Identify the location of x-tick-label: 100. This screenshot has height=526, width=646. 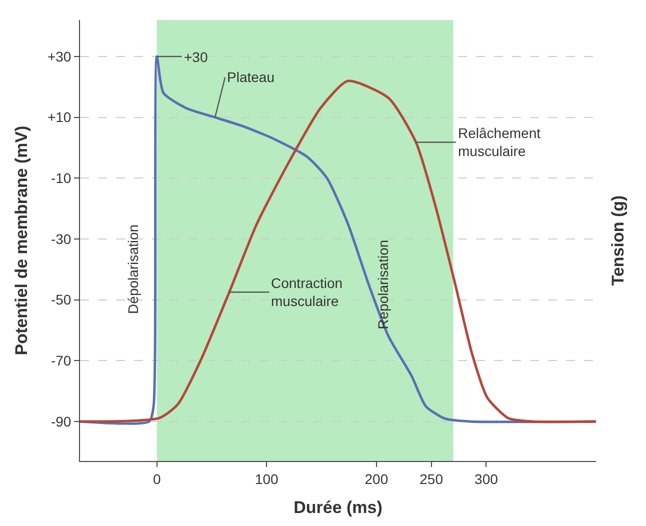
(266, 478).